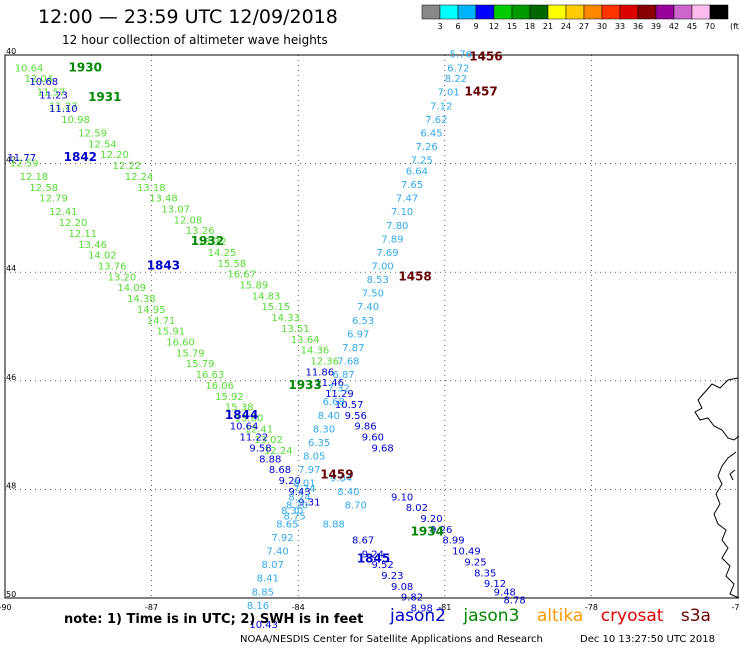 Image resolution: width=740 pixels, height=650 pixels. I want to click on swh-value: 13.51, so click(295, 329).